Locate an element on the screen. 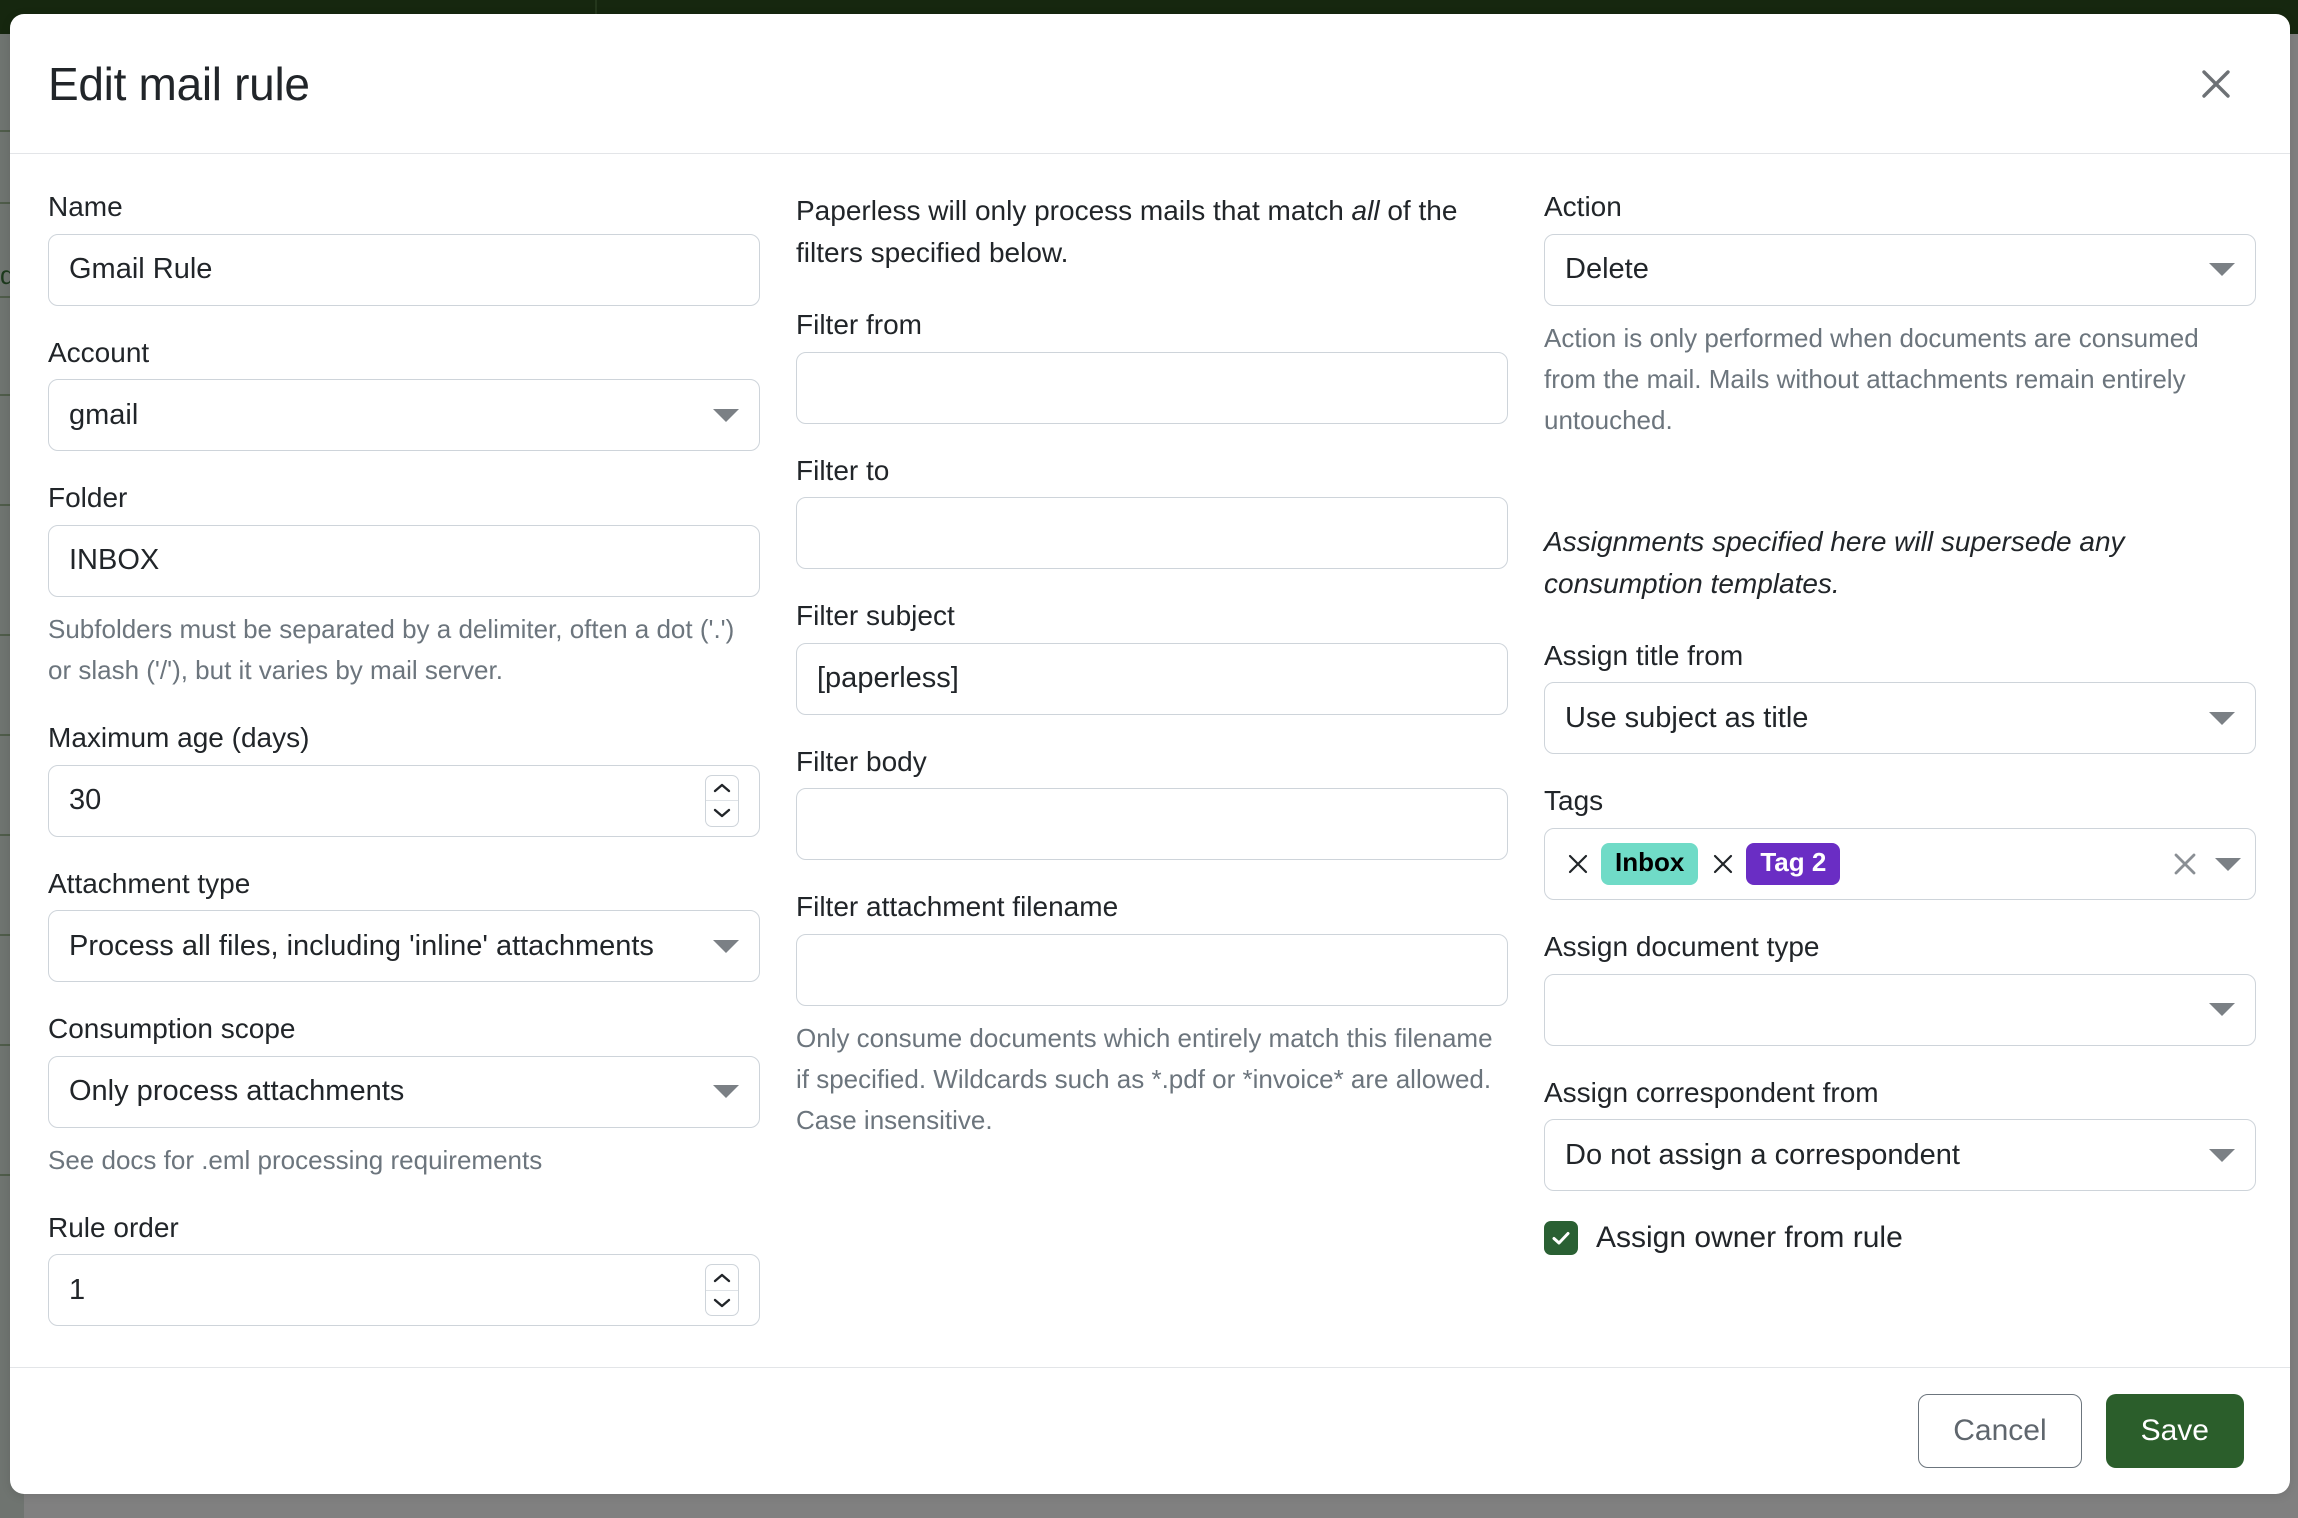 Image resolution: width=2298 pixels, height=1518 pixels. consumption-scope-select: Only process attachments is located at coordinates (404, 1091).